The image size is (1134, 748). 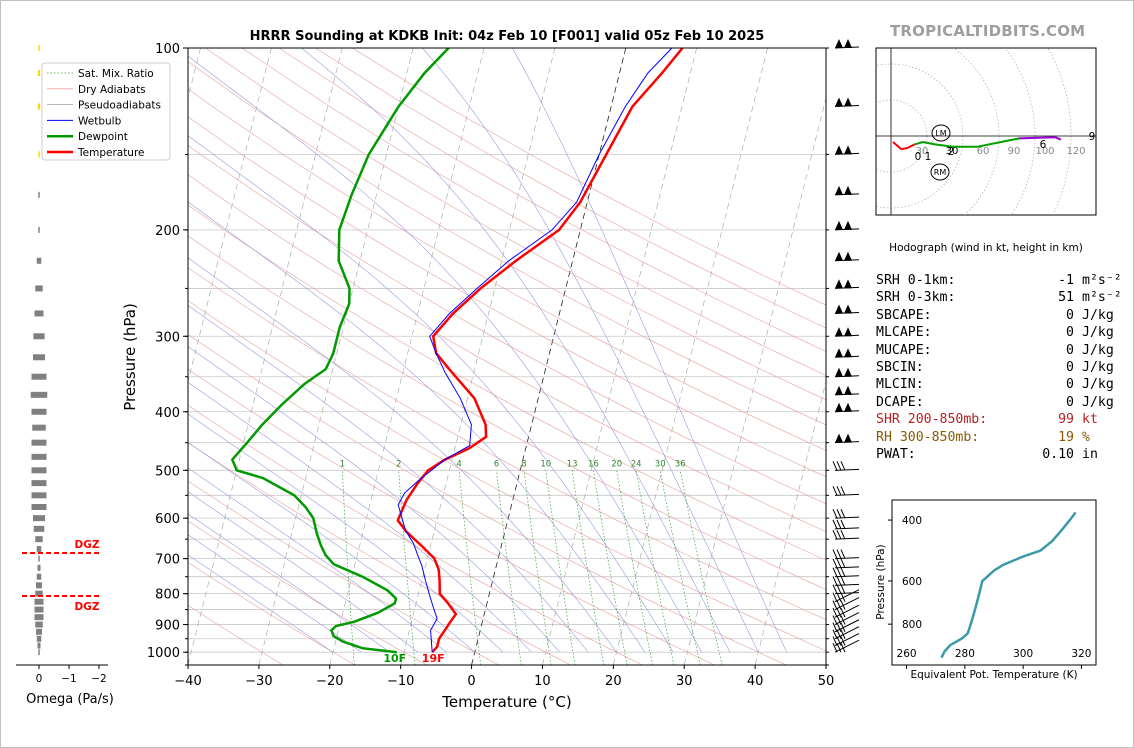 What do you see at coordinates (826, 681) in the screenshot?
I see `x-tick-label: 50` at bounding box center [826, 681].